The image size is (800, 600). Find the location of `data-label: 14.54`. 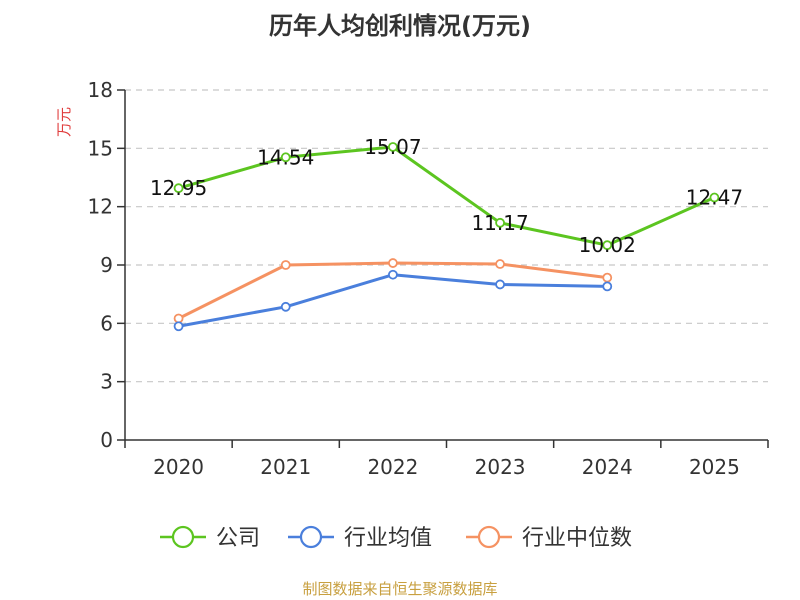

data-label: 14.54 is located at coordinates (285, 157).